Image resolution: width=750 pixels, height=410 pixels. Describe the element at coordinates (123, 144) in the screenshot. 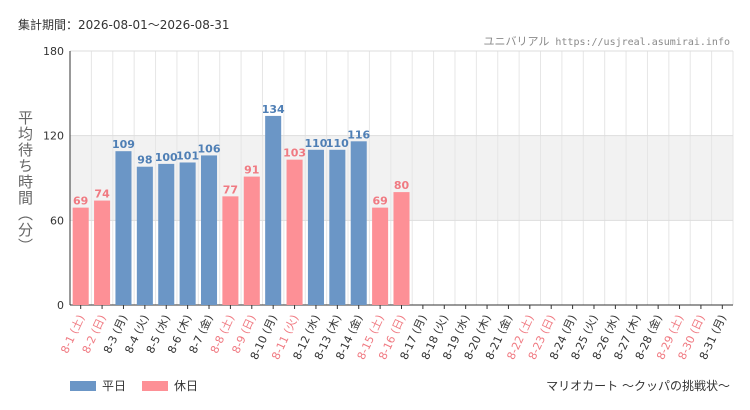

I see `bar-value-label: 109` at that location.